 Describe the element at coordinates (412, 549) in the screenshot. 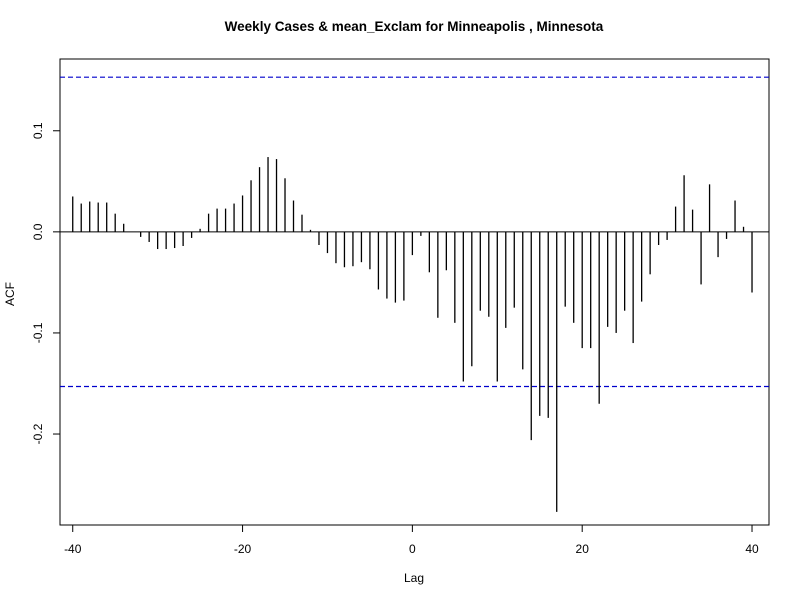

I see `x-tick-label: 0` at that location.